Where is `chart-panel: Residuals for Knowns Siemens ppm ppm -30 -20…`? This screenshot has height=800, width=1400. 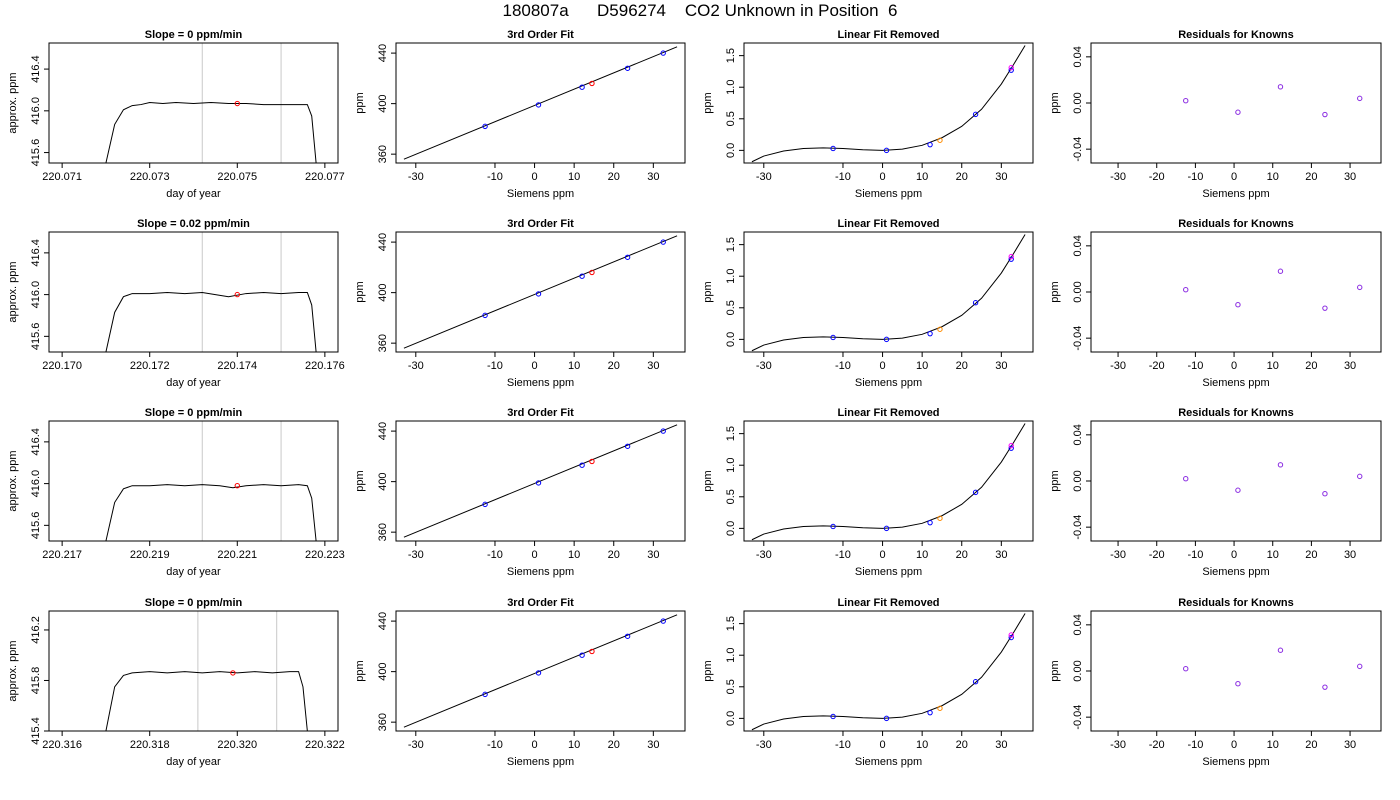
chart-panel: Residuals for Knowns Siemens ppm ppm -30 -20… is located at coordinates (1215, 682).